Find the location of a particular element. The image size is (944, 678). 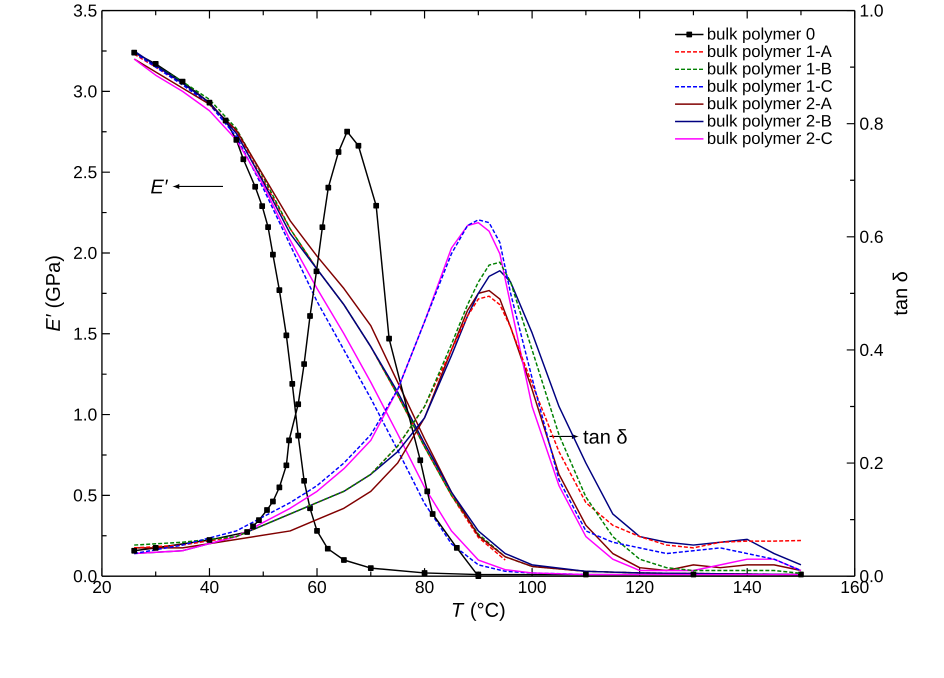

legend-label: bulk polymer 1-A is located at coordinates (770, 52).